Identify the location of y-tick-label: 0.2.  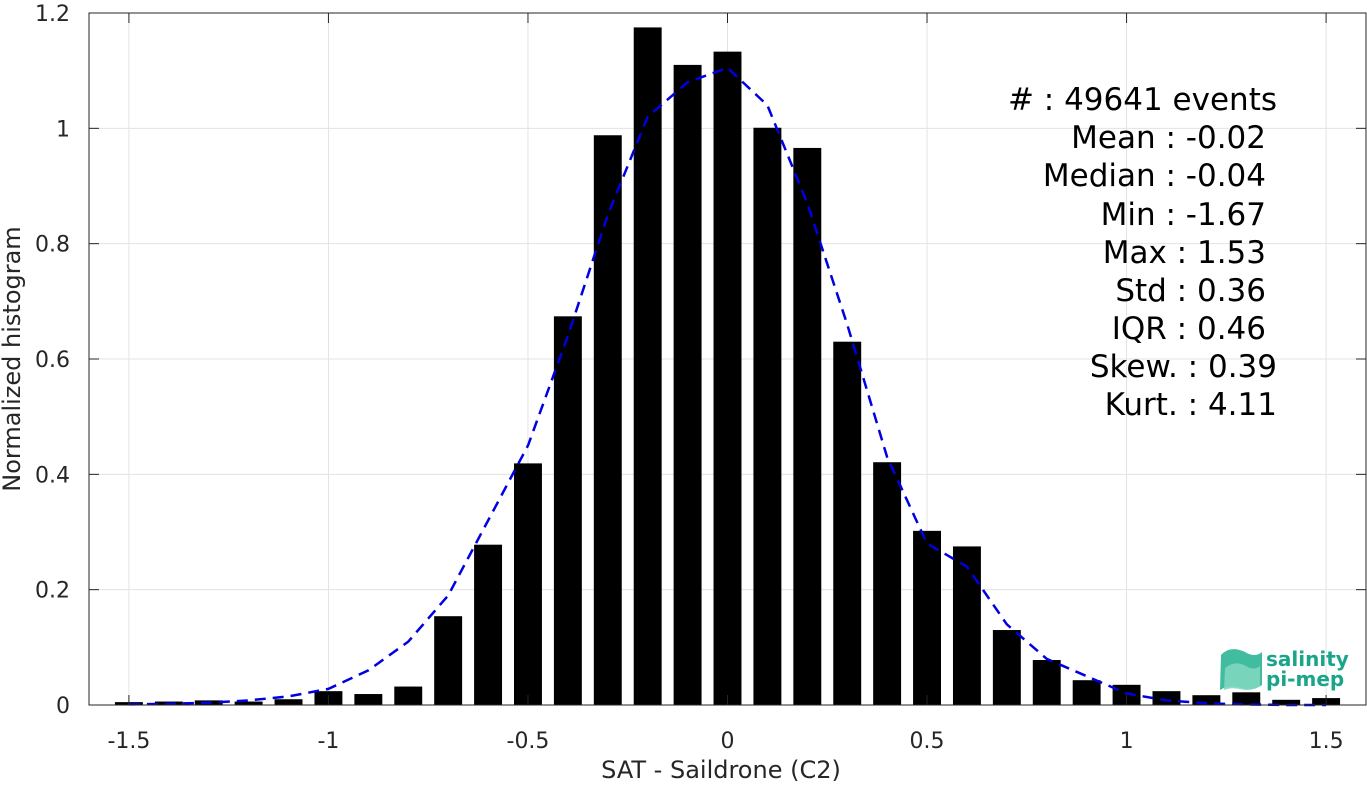
(52, 591).